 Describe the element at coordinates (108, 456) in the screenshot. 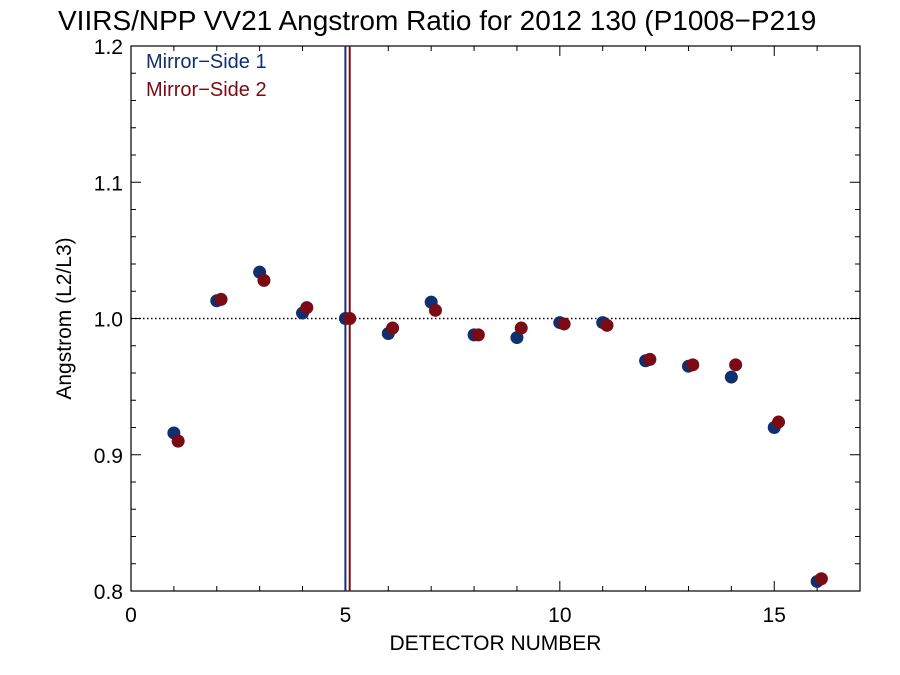

I see `y-tick-label: 0.9` at that location.